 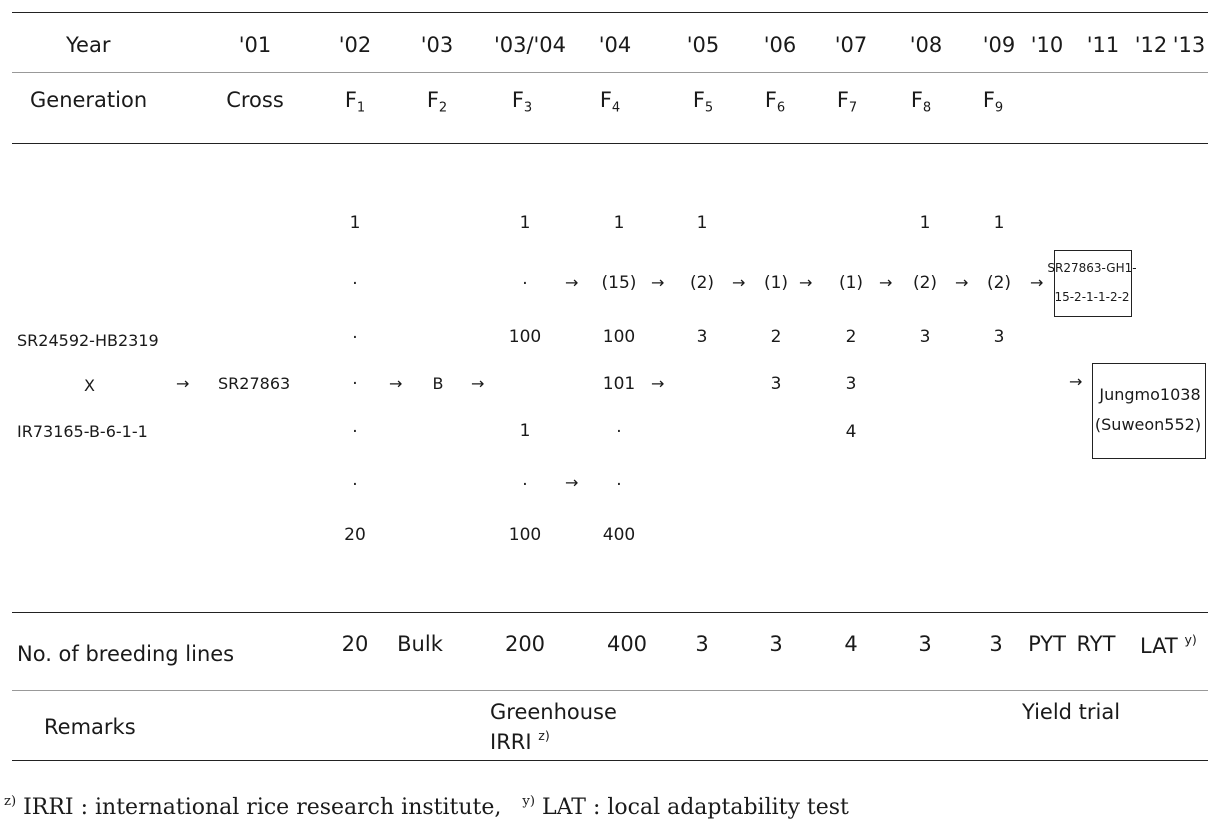 I want to click on f8-top: 1, so click(x=925, y=223).